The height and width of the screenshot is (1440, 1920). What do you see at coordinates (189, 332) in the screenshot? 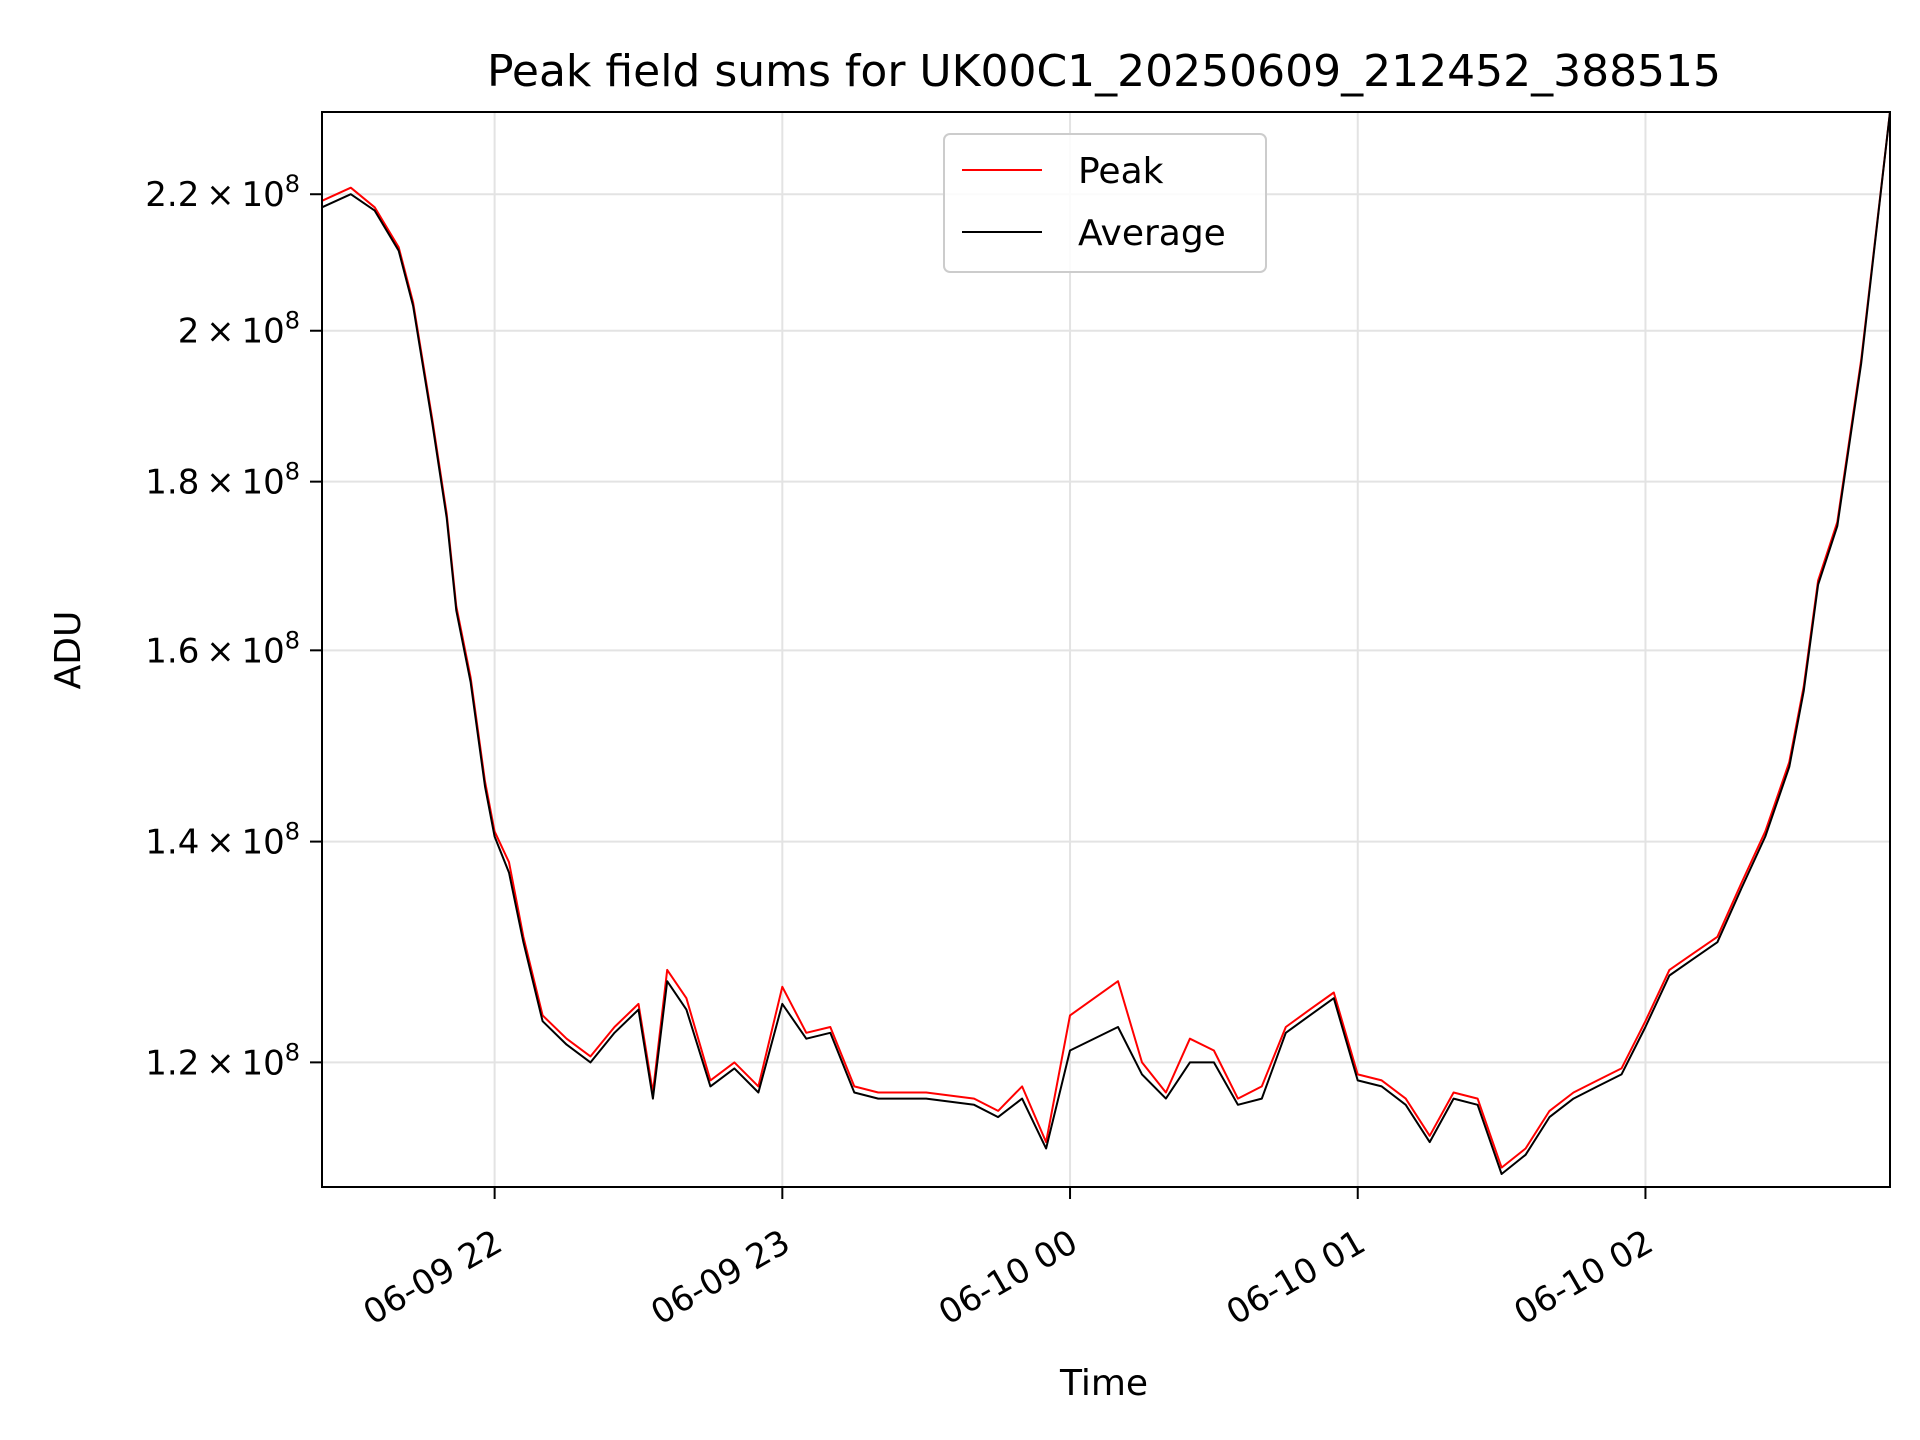
I see `y-tick-mantissa: 2` at bounding box center [189, 332].